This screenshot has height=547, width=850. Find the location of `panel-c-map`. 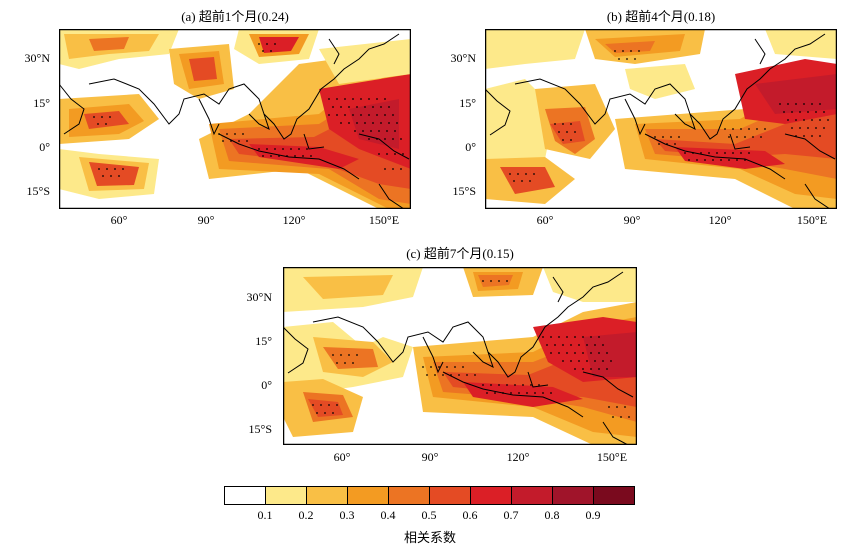

panel-c-map is located at coordinates (460, 356).